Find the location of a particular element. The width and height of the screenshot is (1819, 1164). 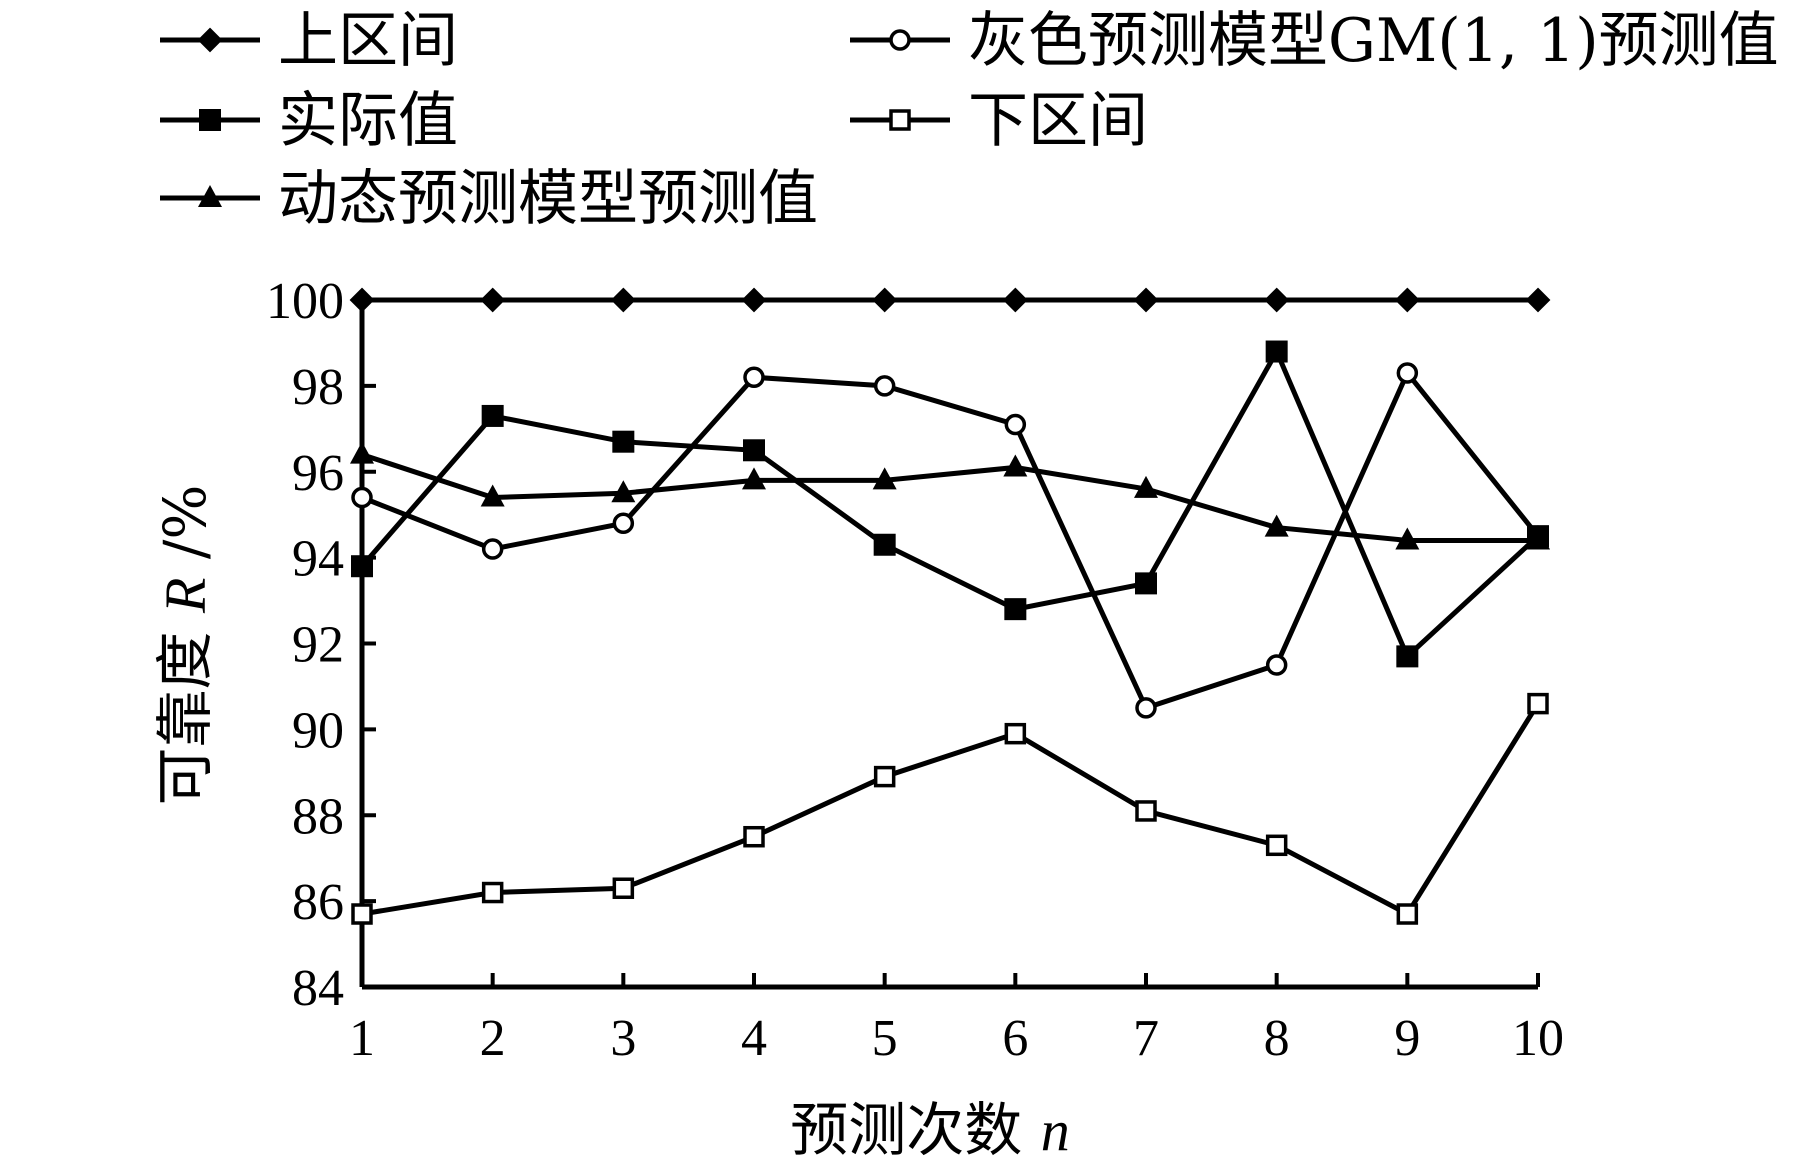

x-tick-label: 7 is located at coordinates (1146, 1038).